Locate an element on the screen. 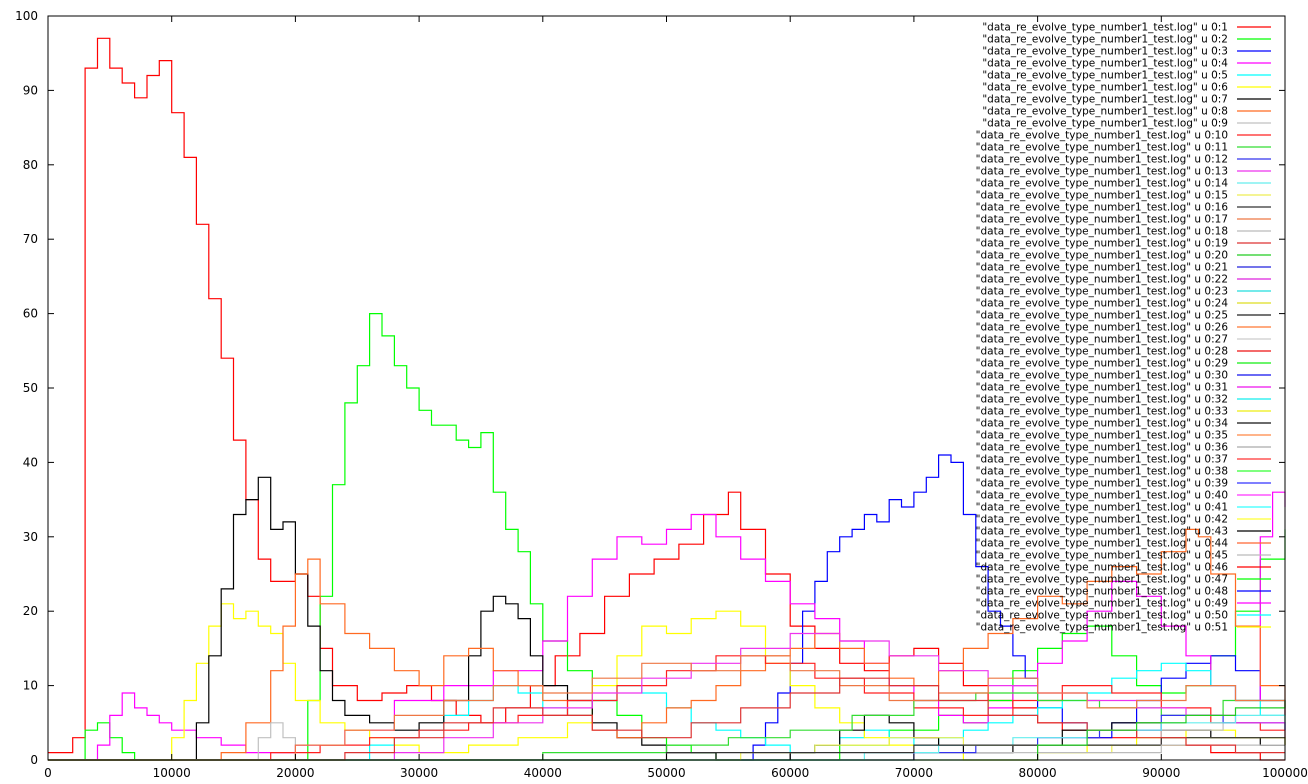 The width and height of the screenshot is (1308, 784). x-tick-label: 100000 is located at coordinates (1285, 773).